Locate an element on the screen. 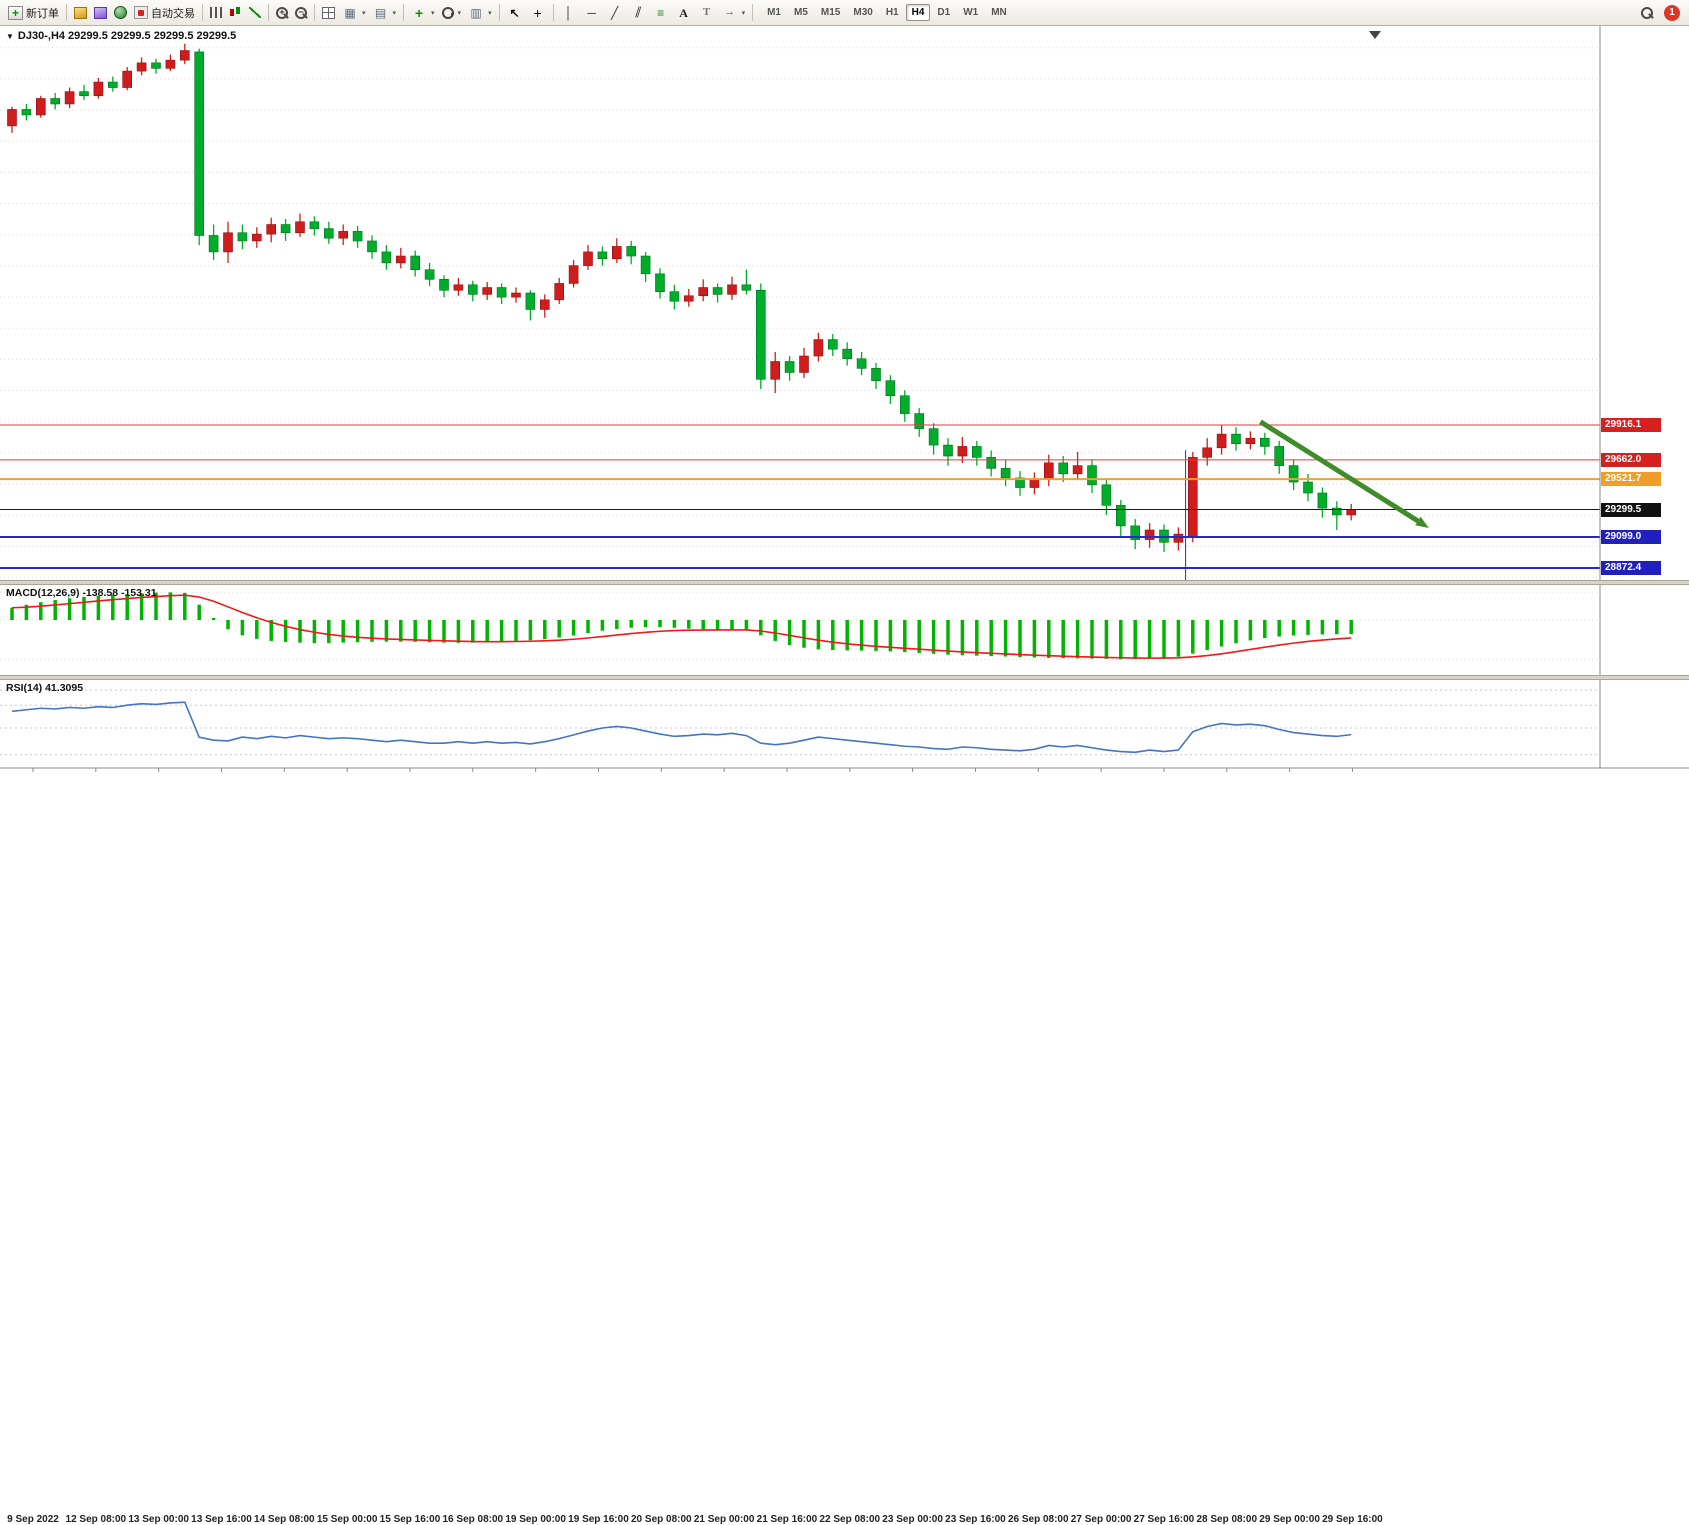 The height and width of the screenshot is (1525, 1689). search-icon is located at coordinates (1647, 12).